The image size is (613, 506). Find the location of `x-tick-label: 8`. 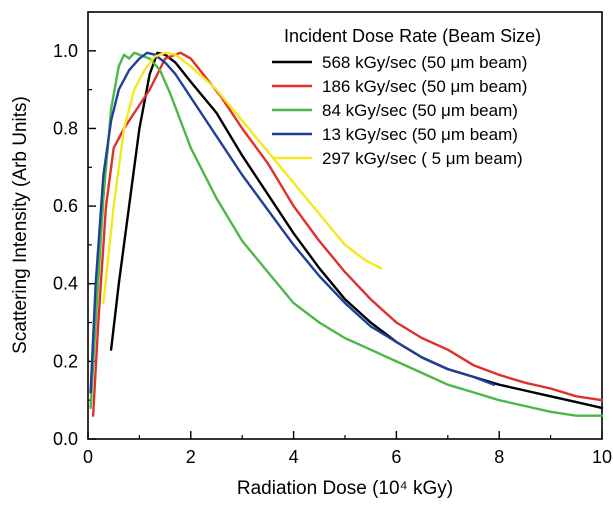

x-tick-label: 8 is located at coordinates (499, 457).